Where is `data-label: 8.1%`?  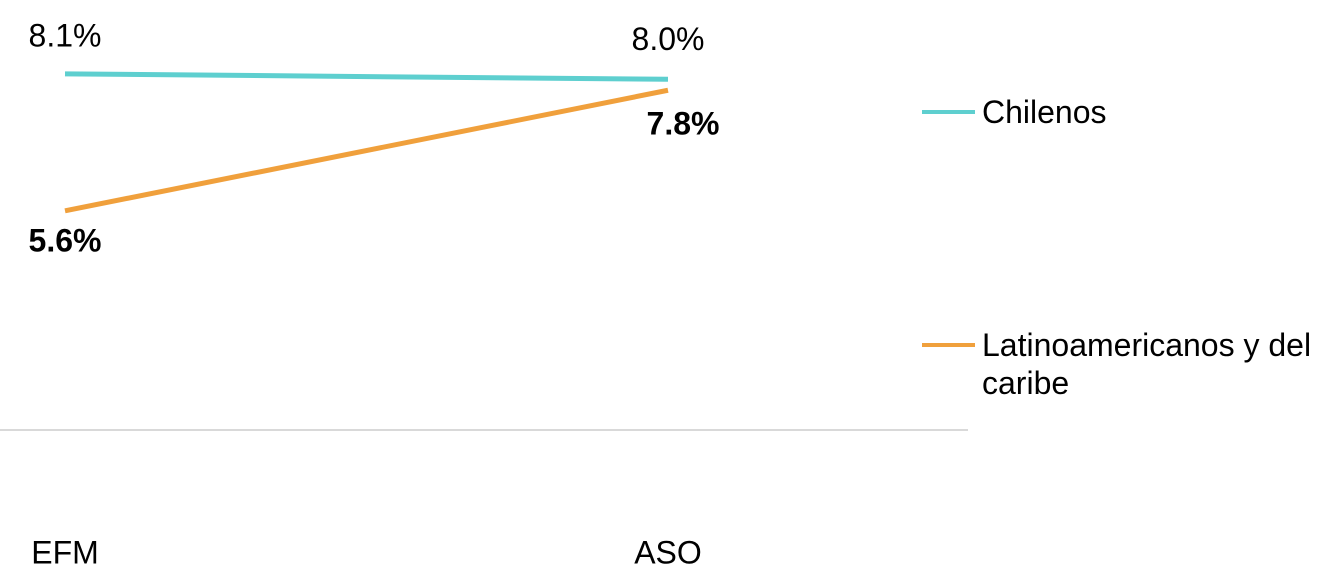 data-label: 8.1% is located at coordinates (65, 35).